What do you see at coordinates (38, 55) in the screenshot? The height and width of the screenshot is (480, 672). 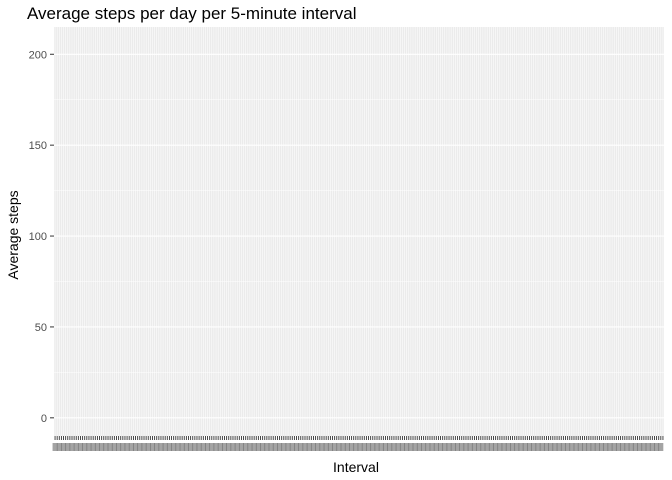 I see `y-tick-label: 200` at bounding box center [38, 55].